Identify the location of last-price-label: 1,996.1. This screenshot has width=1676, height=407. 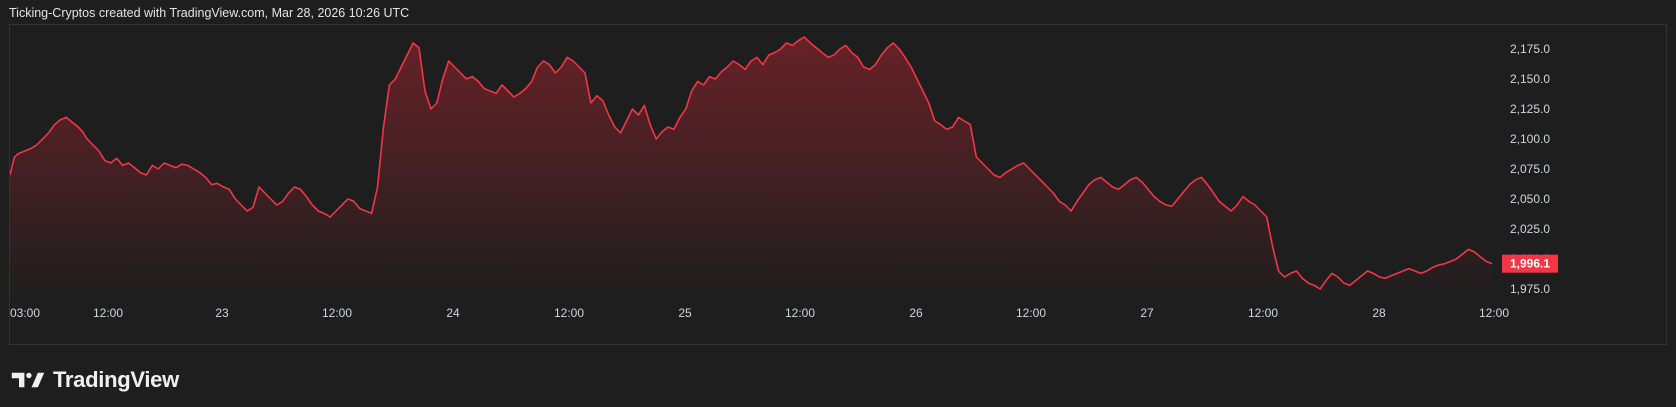
(1530, 264).